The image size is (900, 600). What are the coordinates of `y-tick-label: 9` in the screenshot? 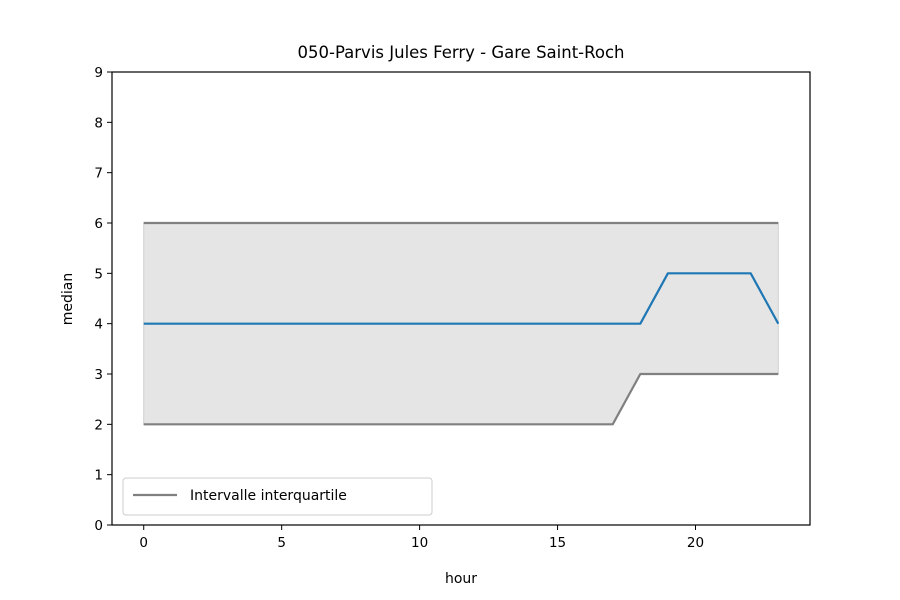 It's located at (98, 73).